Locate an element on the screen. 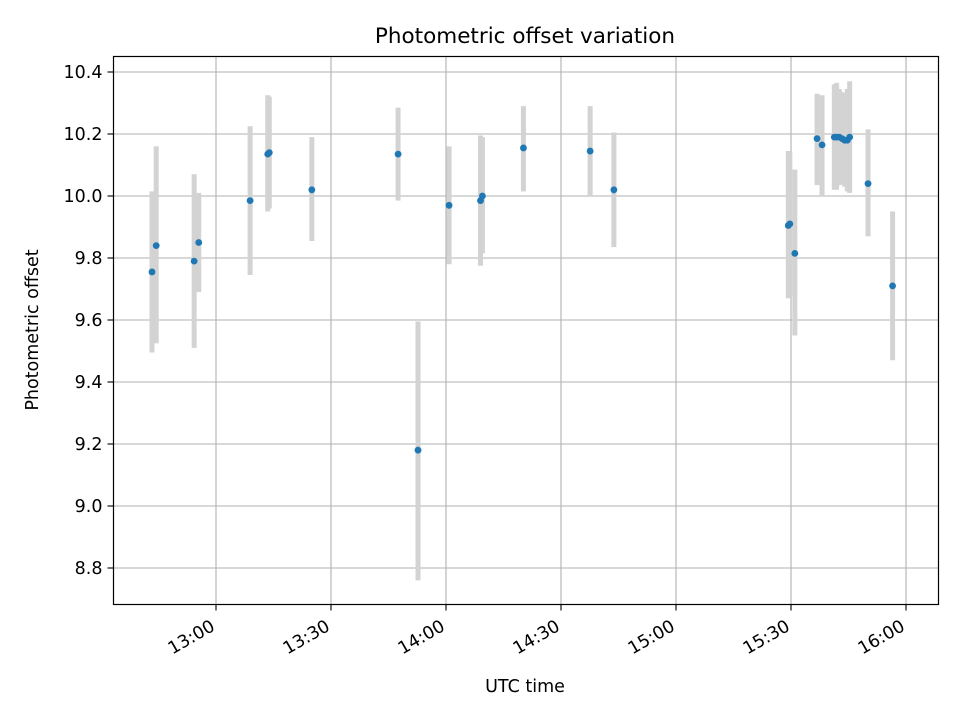  y-tick-label: 9.4 is located at coordinates (89, 383).